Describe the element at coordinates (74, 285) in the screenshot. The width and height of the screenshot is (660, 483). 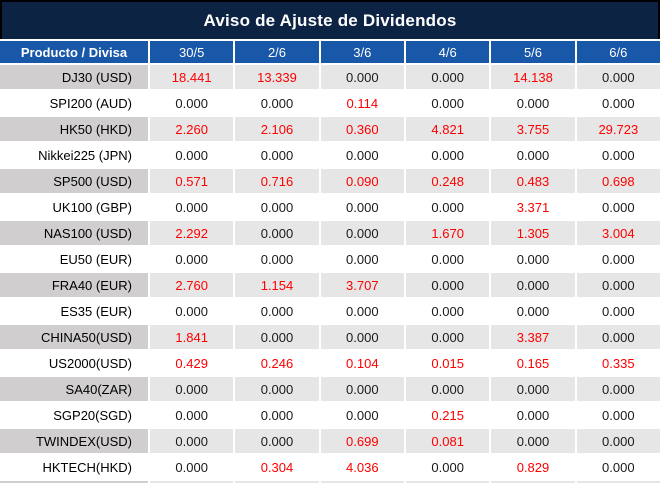
I see `product-label: FRA40 (EUR)` at that location.